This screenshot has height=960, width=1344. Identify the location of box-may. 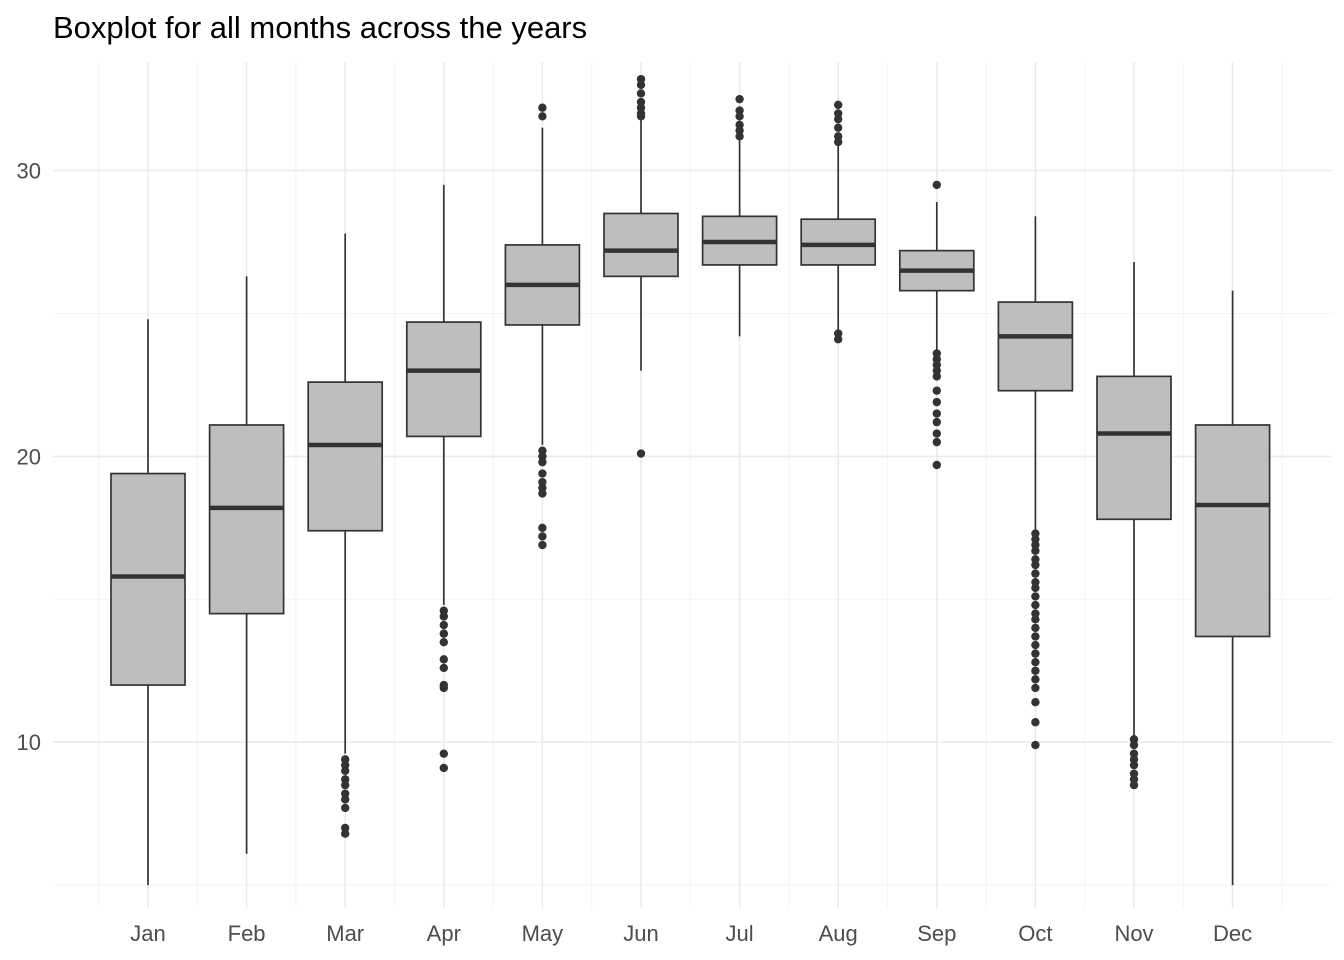
(542, 326).